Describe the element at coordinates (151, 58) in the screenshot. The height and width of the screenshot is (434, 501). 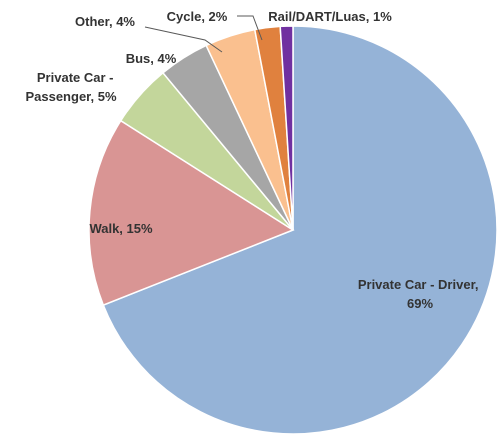
I see `data-label-bus: Bus, 4%` at that location.